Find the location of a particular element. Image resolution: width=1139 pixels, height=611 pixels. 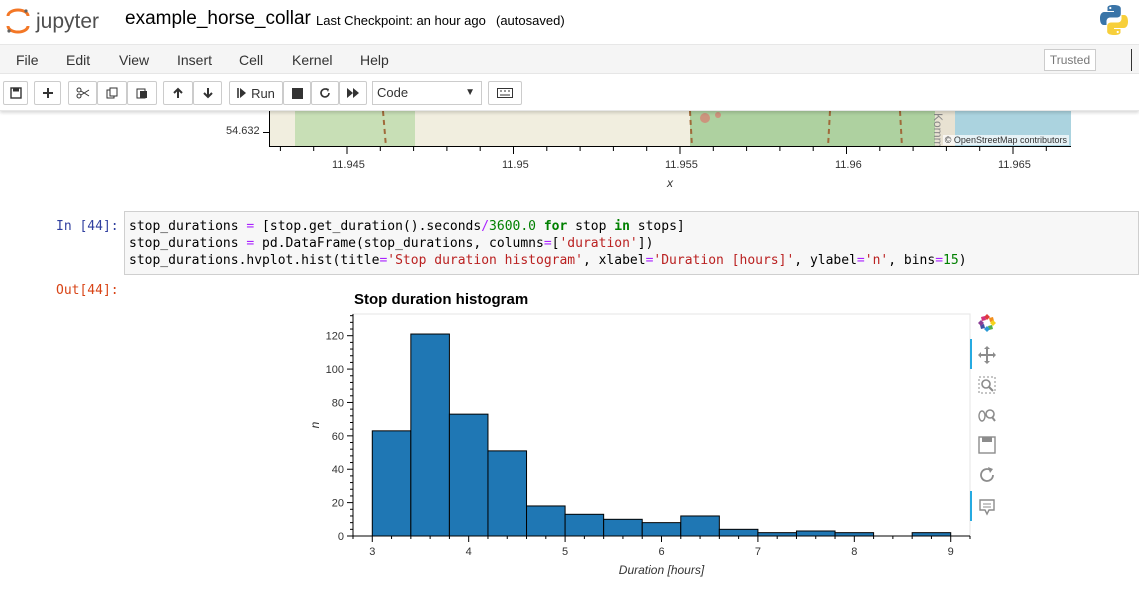

copy-button is located at coordinates (112, 93).